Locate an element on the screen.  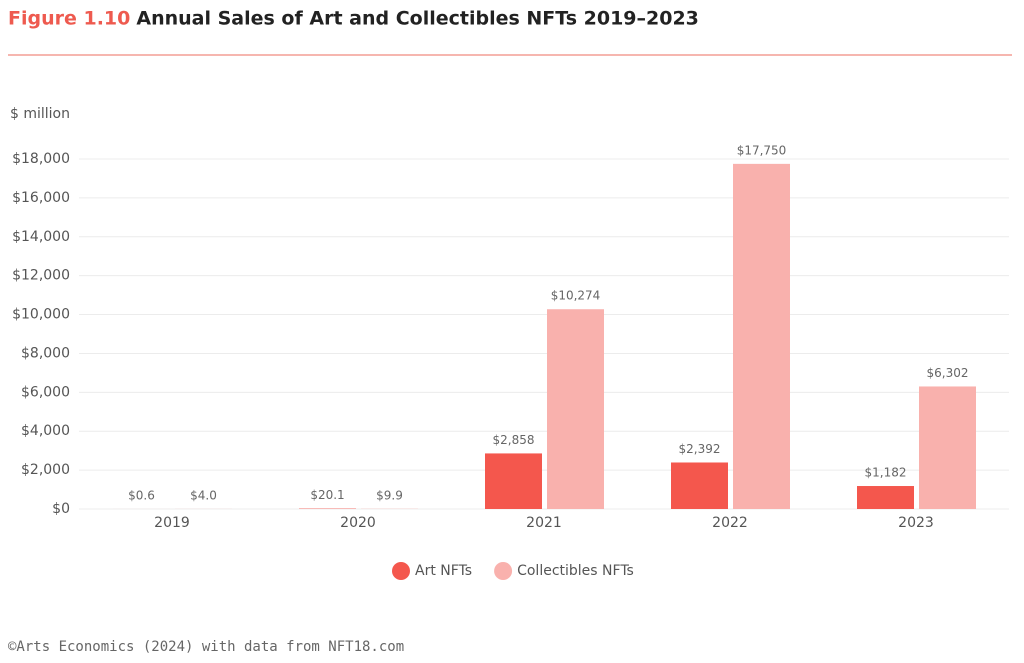
y-tick-label: $10,000 is located at coordinates (41, 315).